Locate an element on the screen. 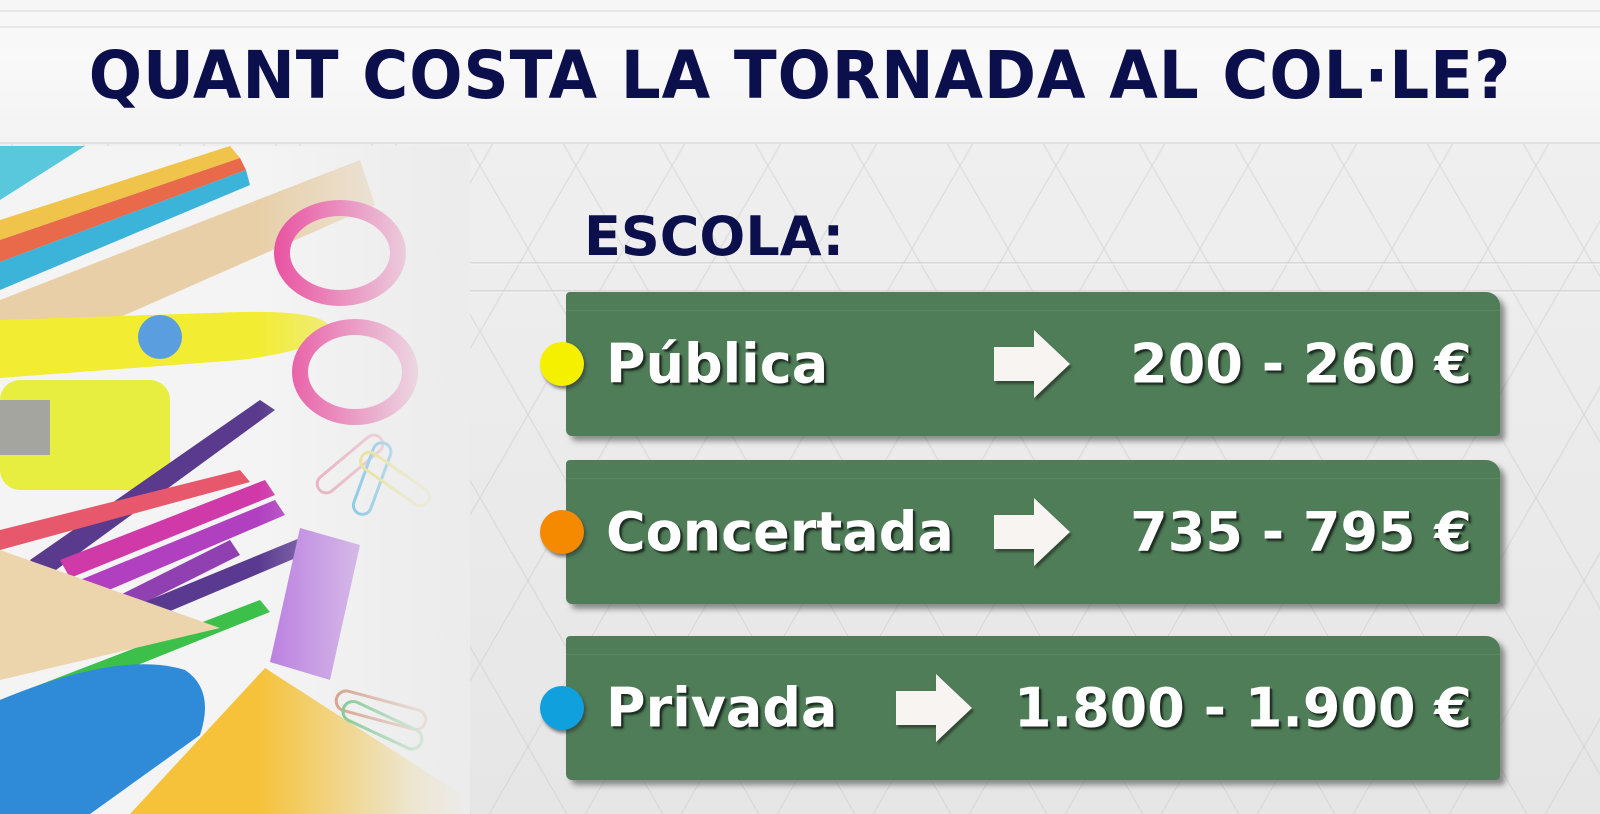 This screenshot has height=814, width=1600. cost-row-privada: Privada 1.800 - 1.900 € is located at coordinates (1020, 708).